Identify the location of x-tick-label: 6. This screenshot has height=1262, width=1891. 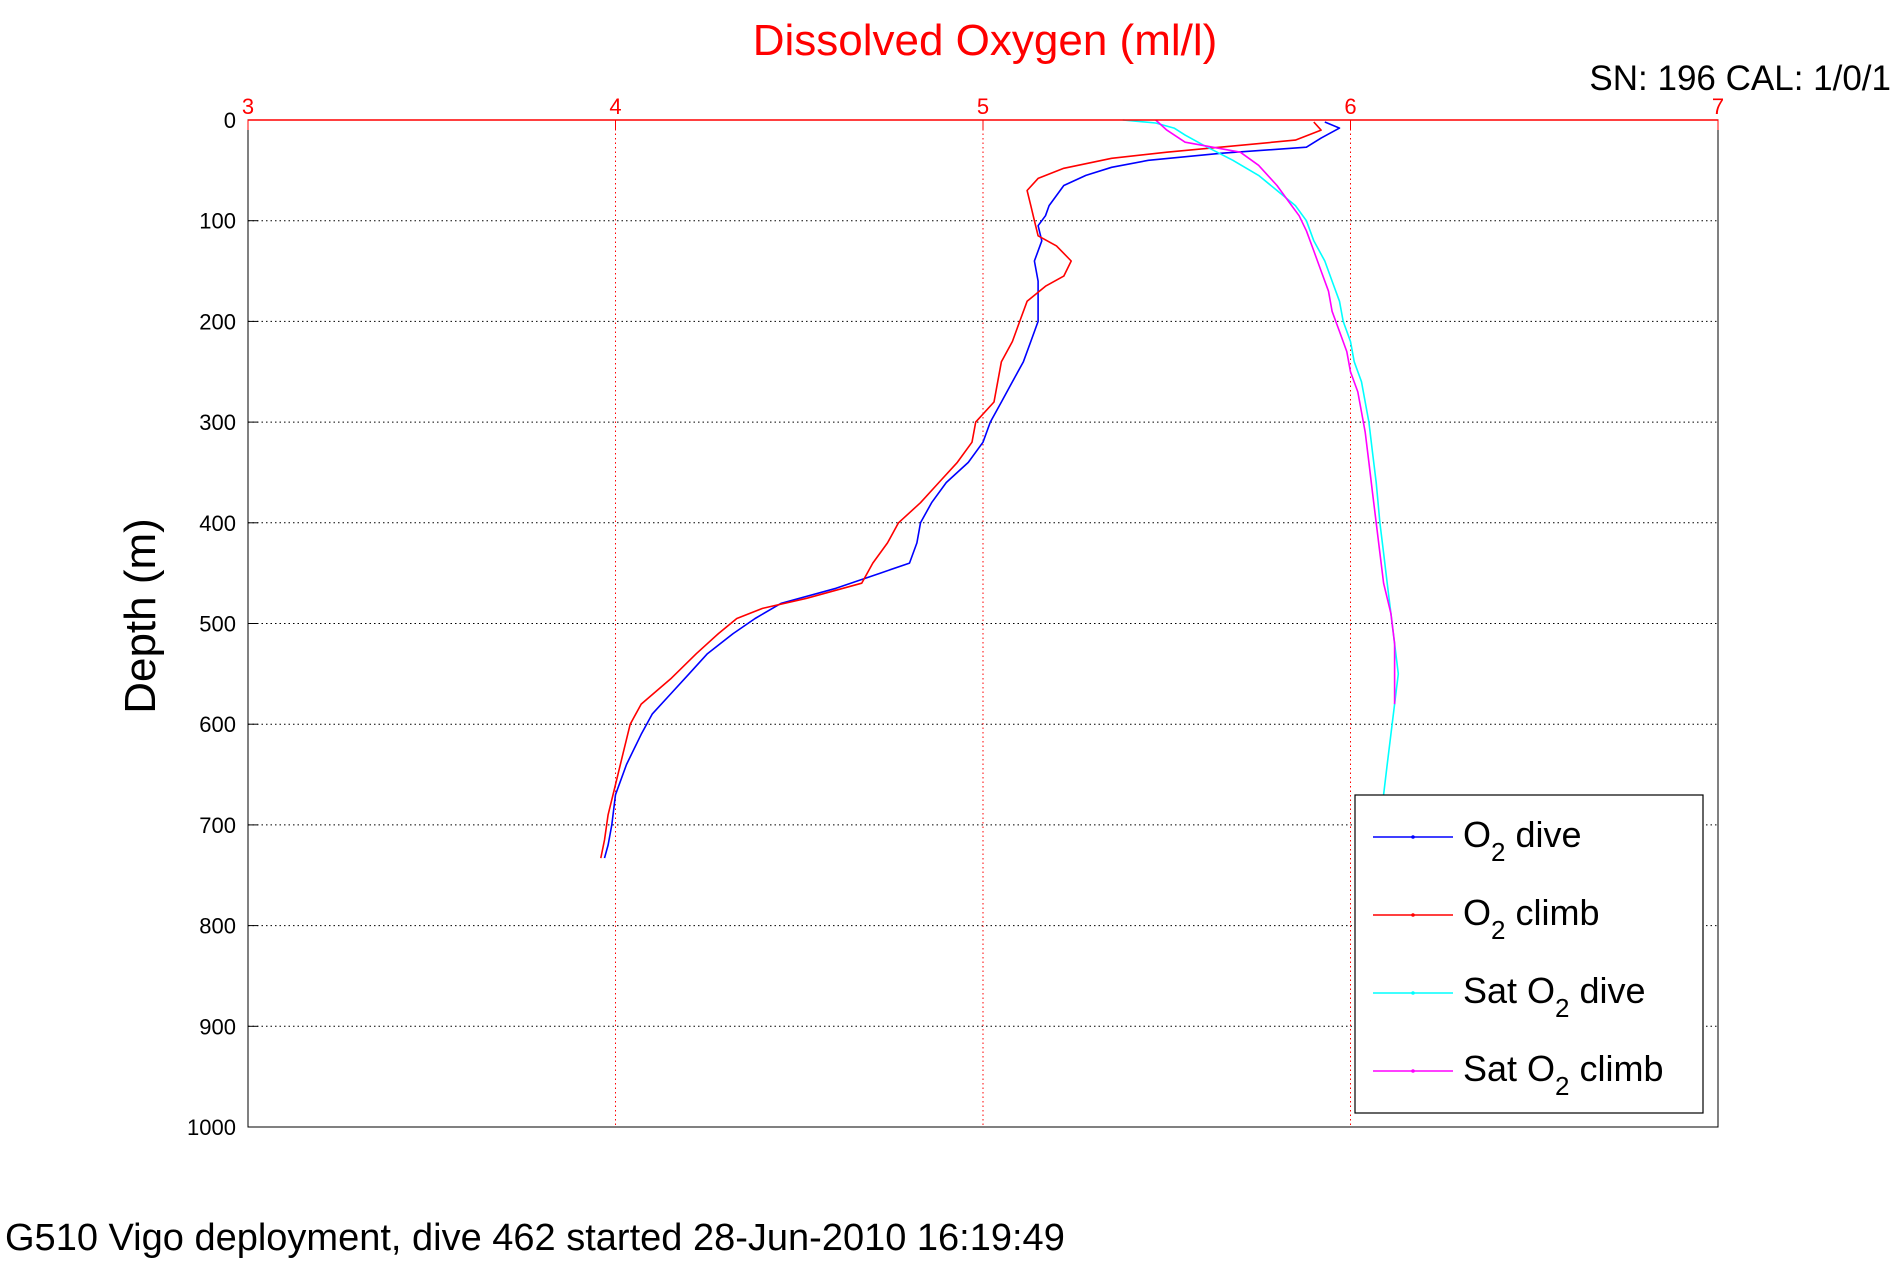
(1350, 106).